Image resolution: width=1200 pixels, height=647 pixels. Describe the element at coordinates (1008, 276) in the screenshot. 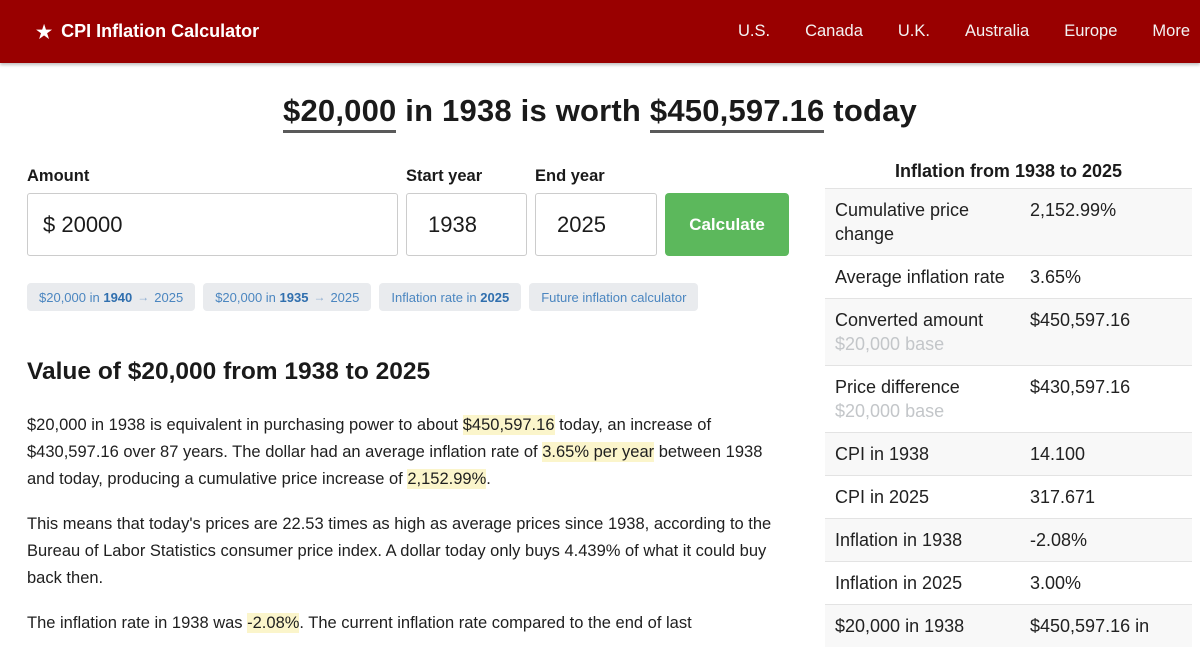

I see `table-row: Average inflation rate 3.65%` at that location.